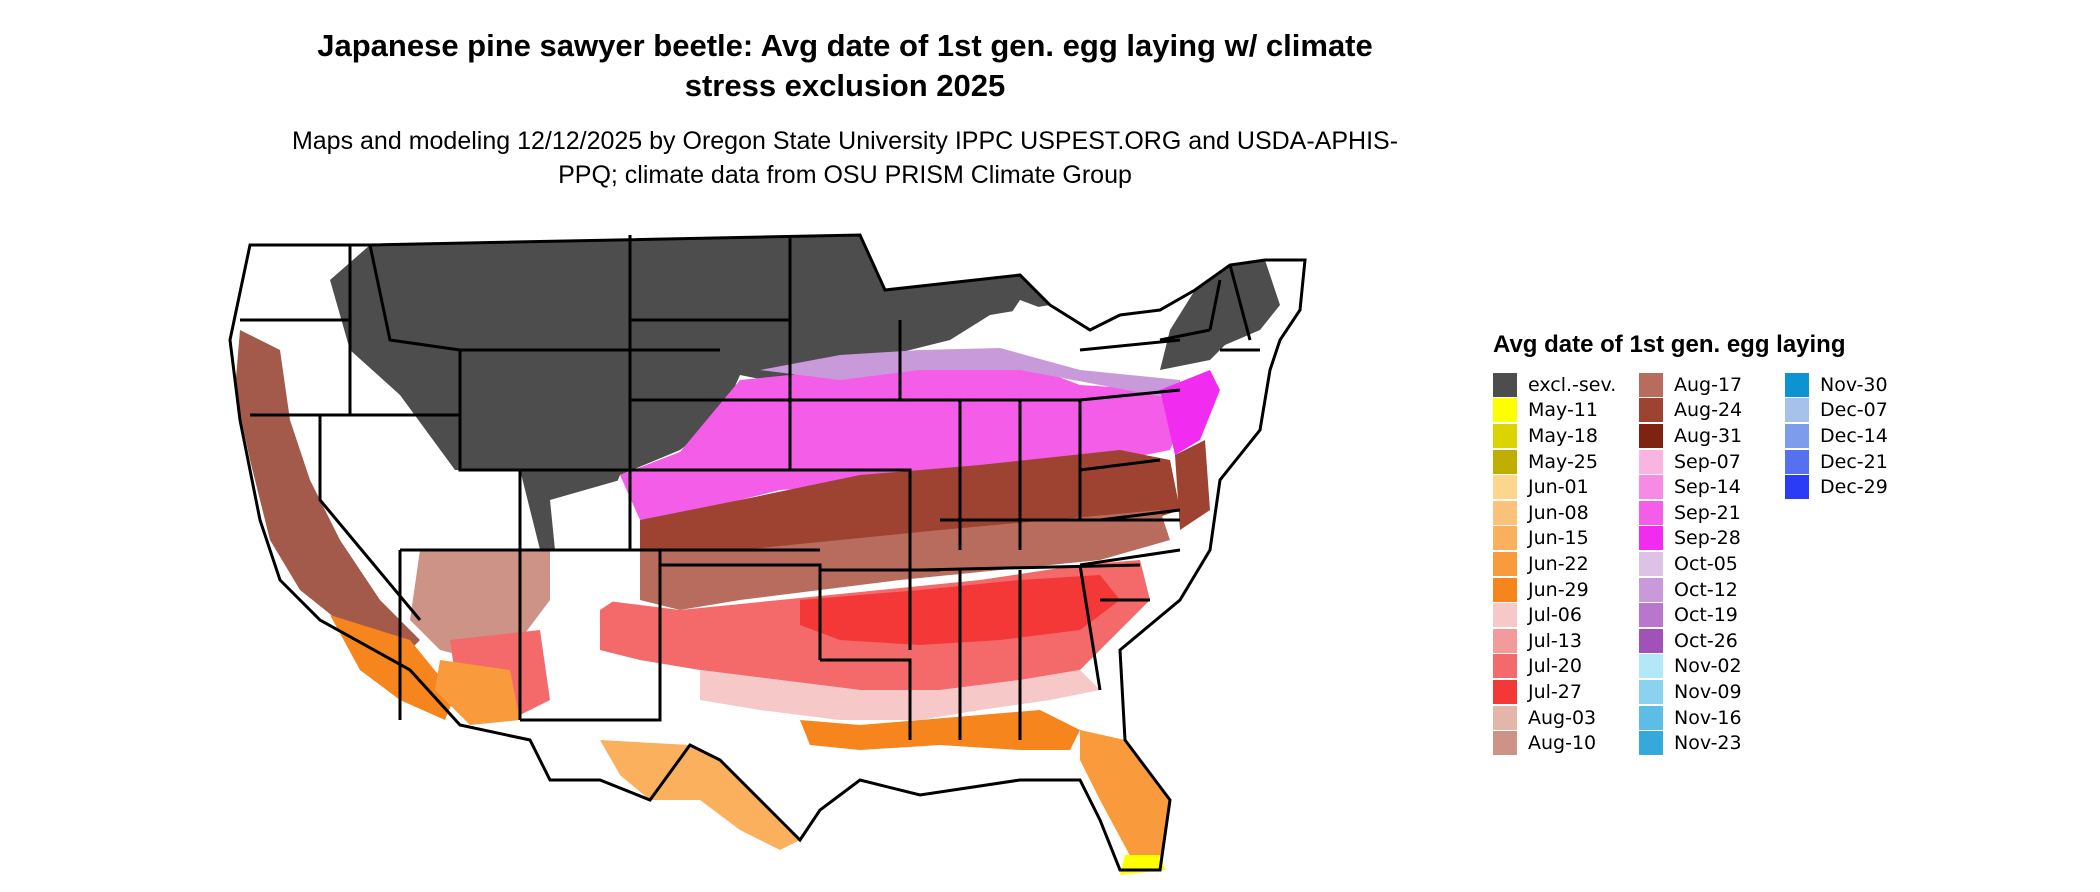 The height and width of the screenshot is (892, 2100). What do you see at coordinates (1706, 615) in the screenshot?
I see `legend-label: Oct-19` at bounding box center [1706, 615].